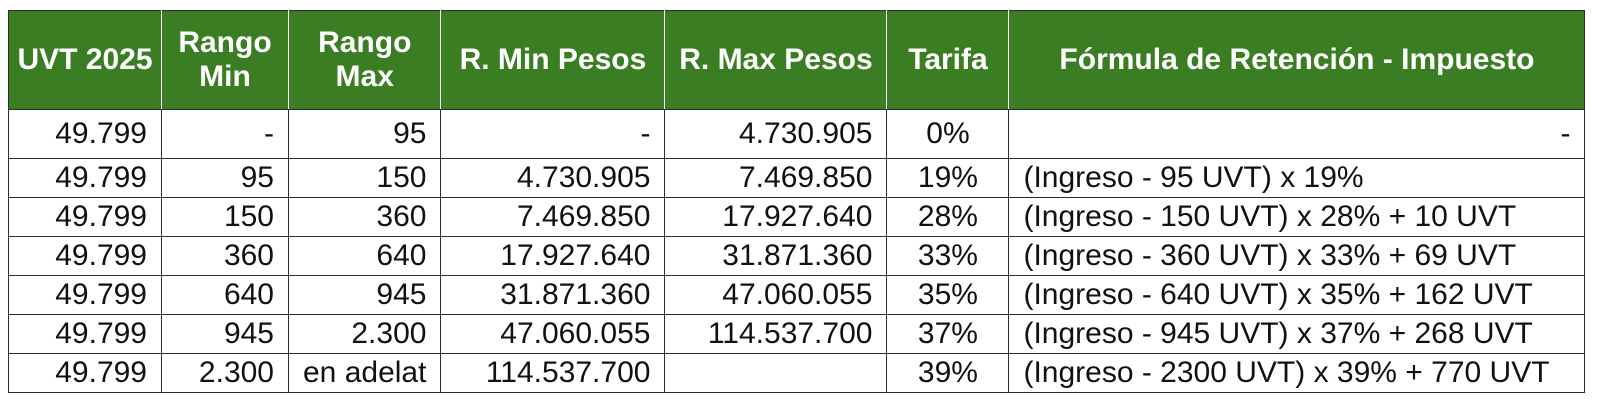 This screenshot has height=416, width=1600. What do you see at coordinates (553, 217) in the screenshot?
I see `cell-r-min-pesos: 7.469.850` at bounding box center [553, 217].